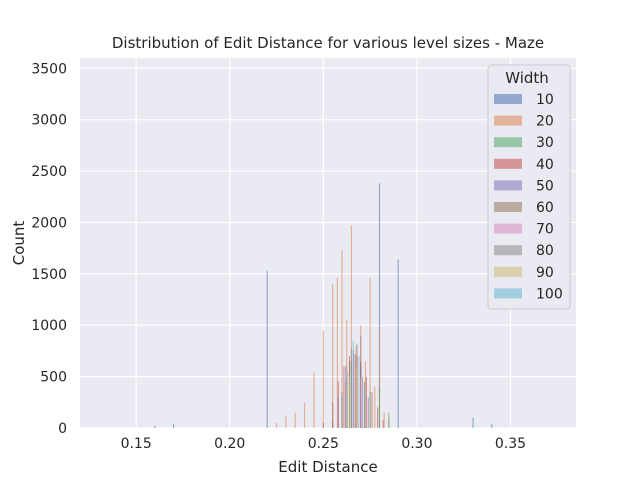  Describe the element at coordinates (49, 69) in the screenshot. I see `y-tick-label: 3500` at that location.